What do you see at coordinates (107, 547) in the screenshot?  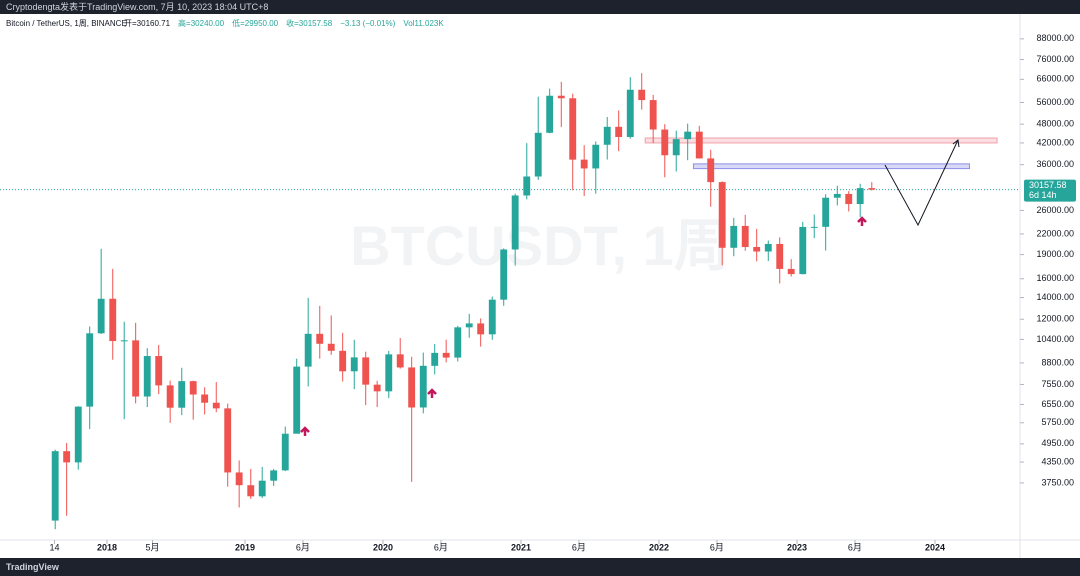 I see `x-tick-label: 2018` at bounding box center [107, 547].